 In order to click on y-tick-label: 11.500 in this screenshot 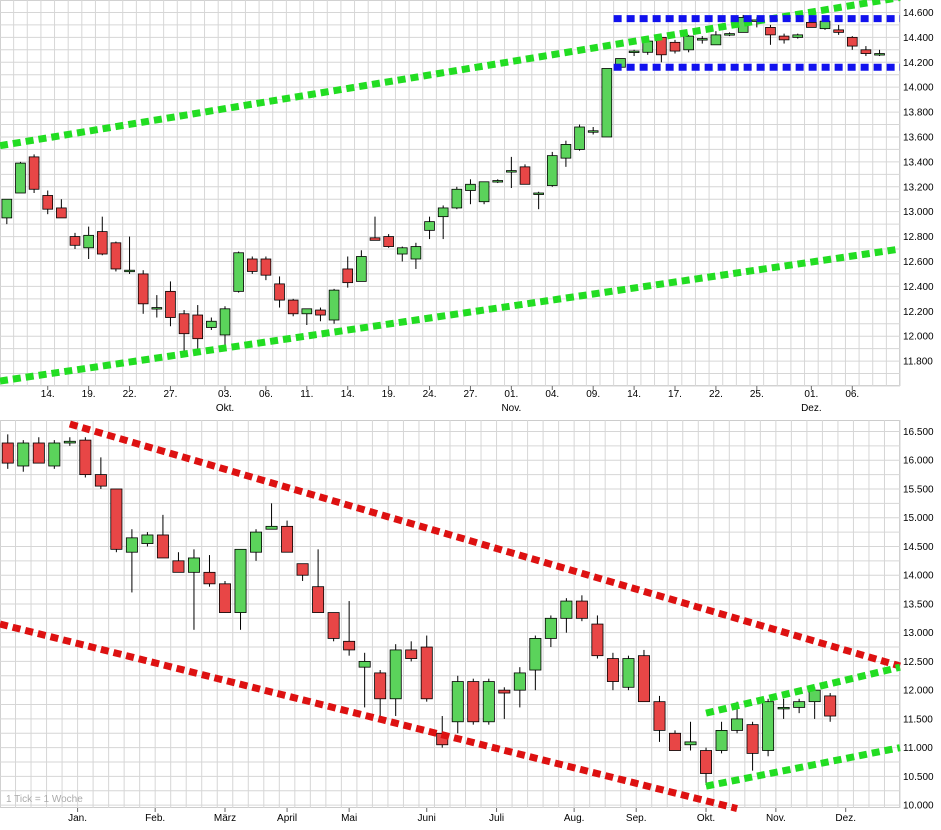, I will do `click(918, 719)`.